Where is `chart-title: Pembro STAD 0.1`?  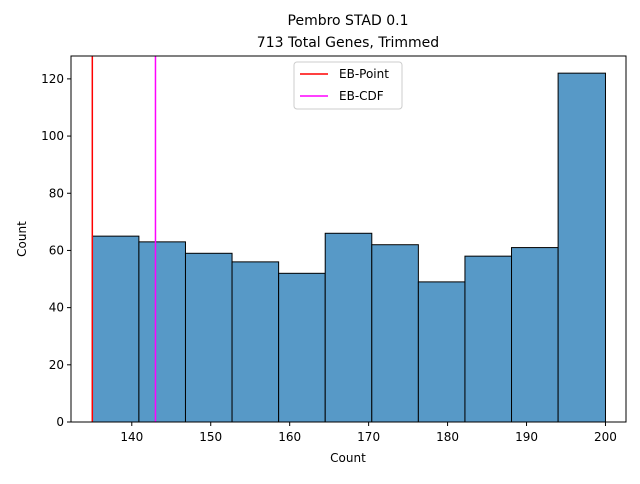
chart-title: Pembro STAD 0.1 is located at coordinates (348, 21).